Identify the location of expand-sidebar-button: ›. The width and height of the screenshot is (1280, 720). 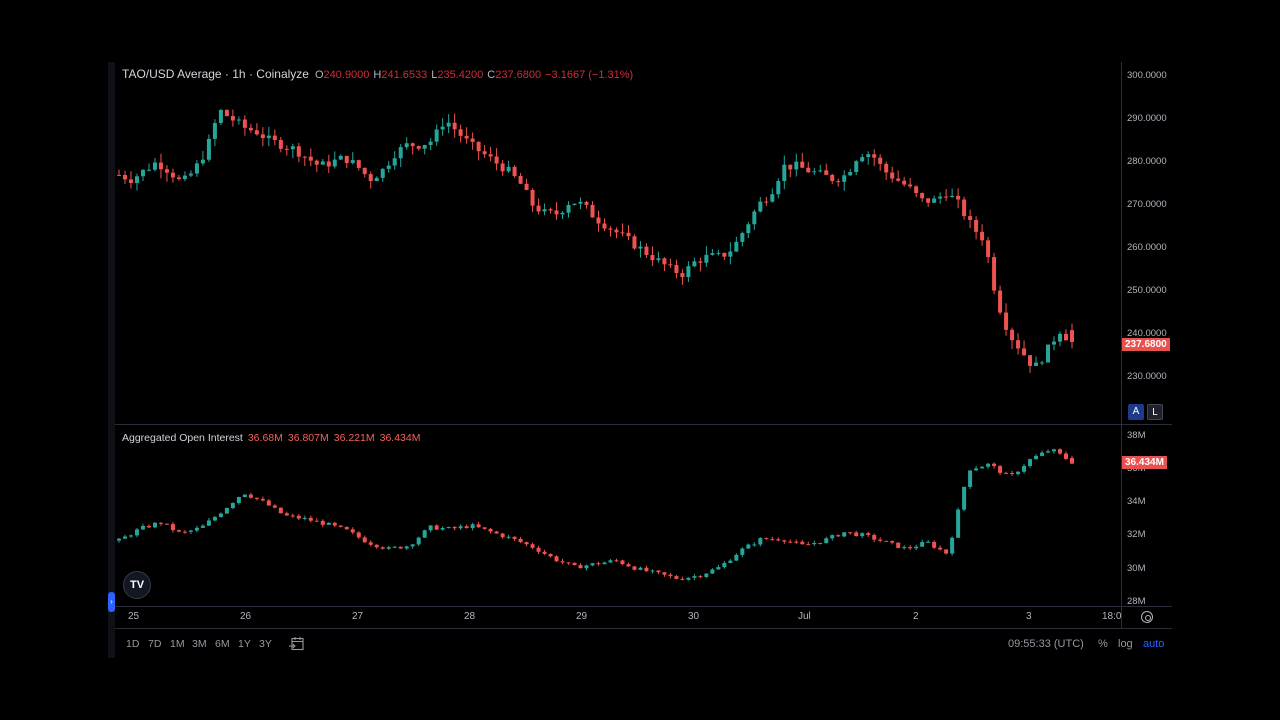
(111, 602).